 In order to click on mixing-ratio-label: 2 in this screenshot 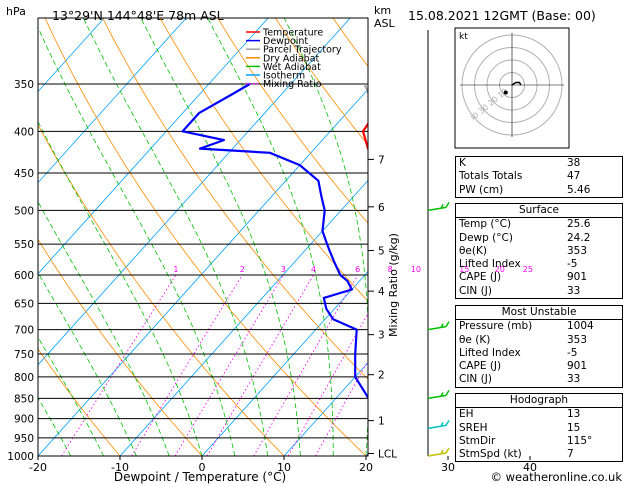, I will do `click(242, 269)`.